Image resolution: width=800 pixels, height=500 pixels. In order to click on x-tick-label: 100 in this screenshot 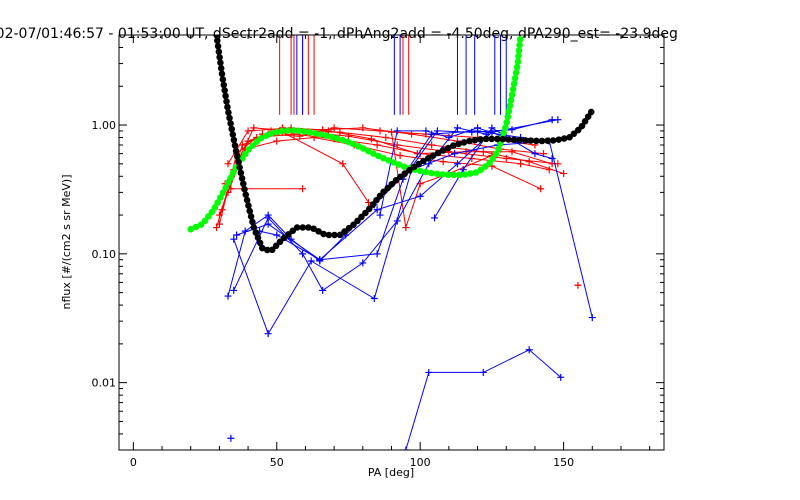, I will do `click(420, 462)`.